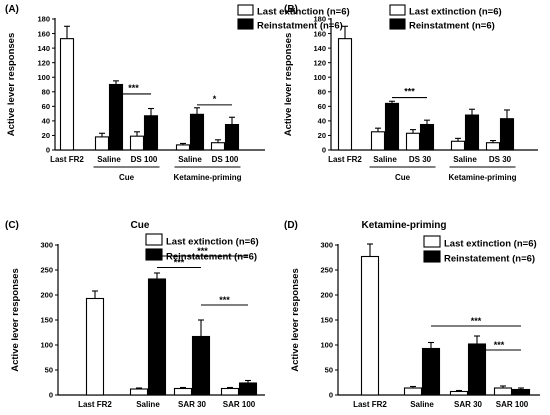 Image resolution: width=550 pixels, height=415 pixels. I want to click on y-tick-label: 200, so click(326, 295).